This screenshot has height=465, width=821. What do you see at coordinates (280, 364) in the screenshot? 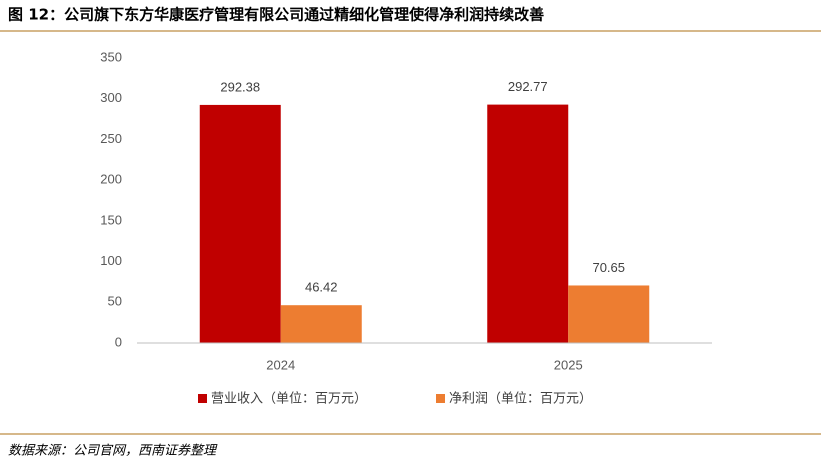
I see `x-tick-label: 2024` at bounding box center [280, 364].